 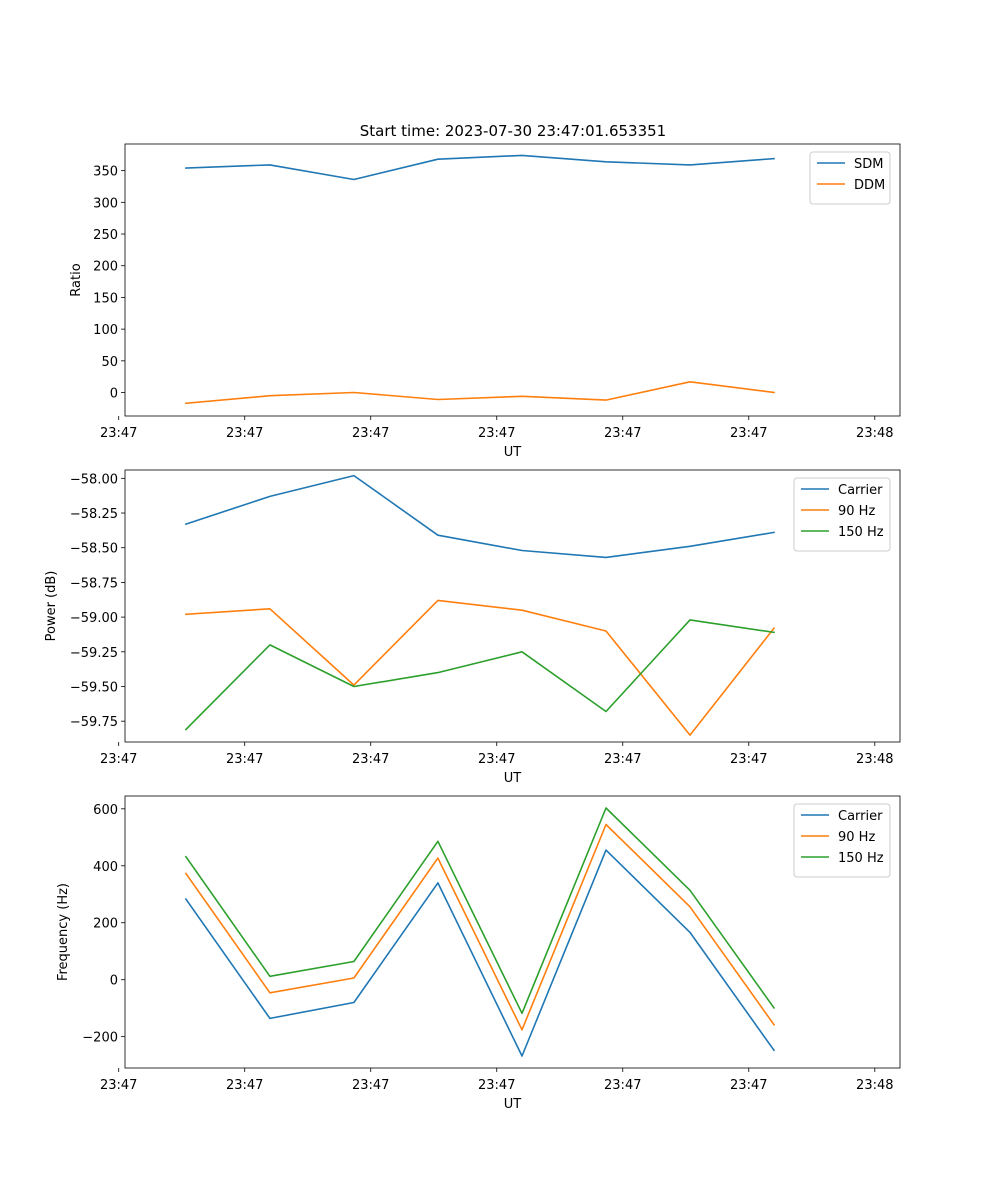 I want to click on y-tick-label: −59.75, so click(x=94, y=722).